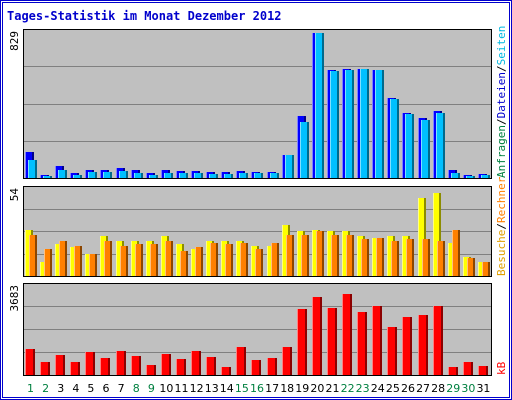 The width and height of the screenshot is (512, 400). What do you see at coordinates (151, 388) in the screenshot?
I see `x-tick-label: 9` at bounding box center [151, 388].